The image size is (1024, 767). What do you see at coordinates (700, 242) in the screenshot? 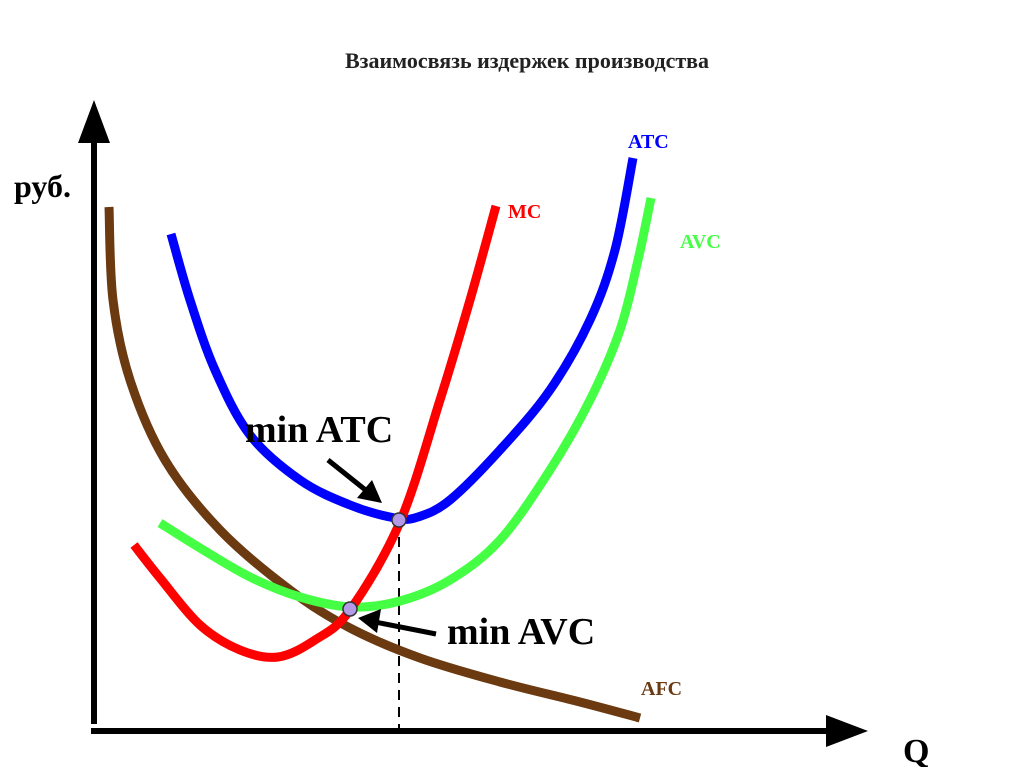
I see `avc-label: AVC` at bounding box center [700, 242].